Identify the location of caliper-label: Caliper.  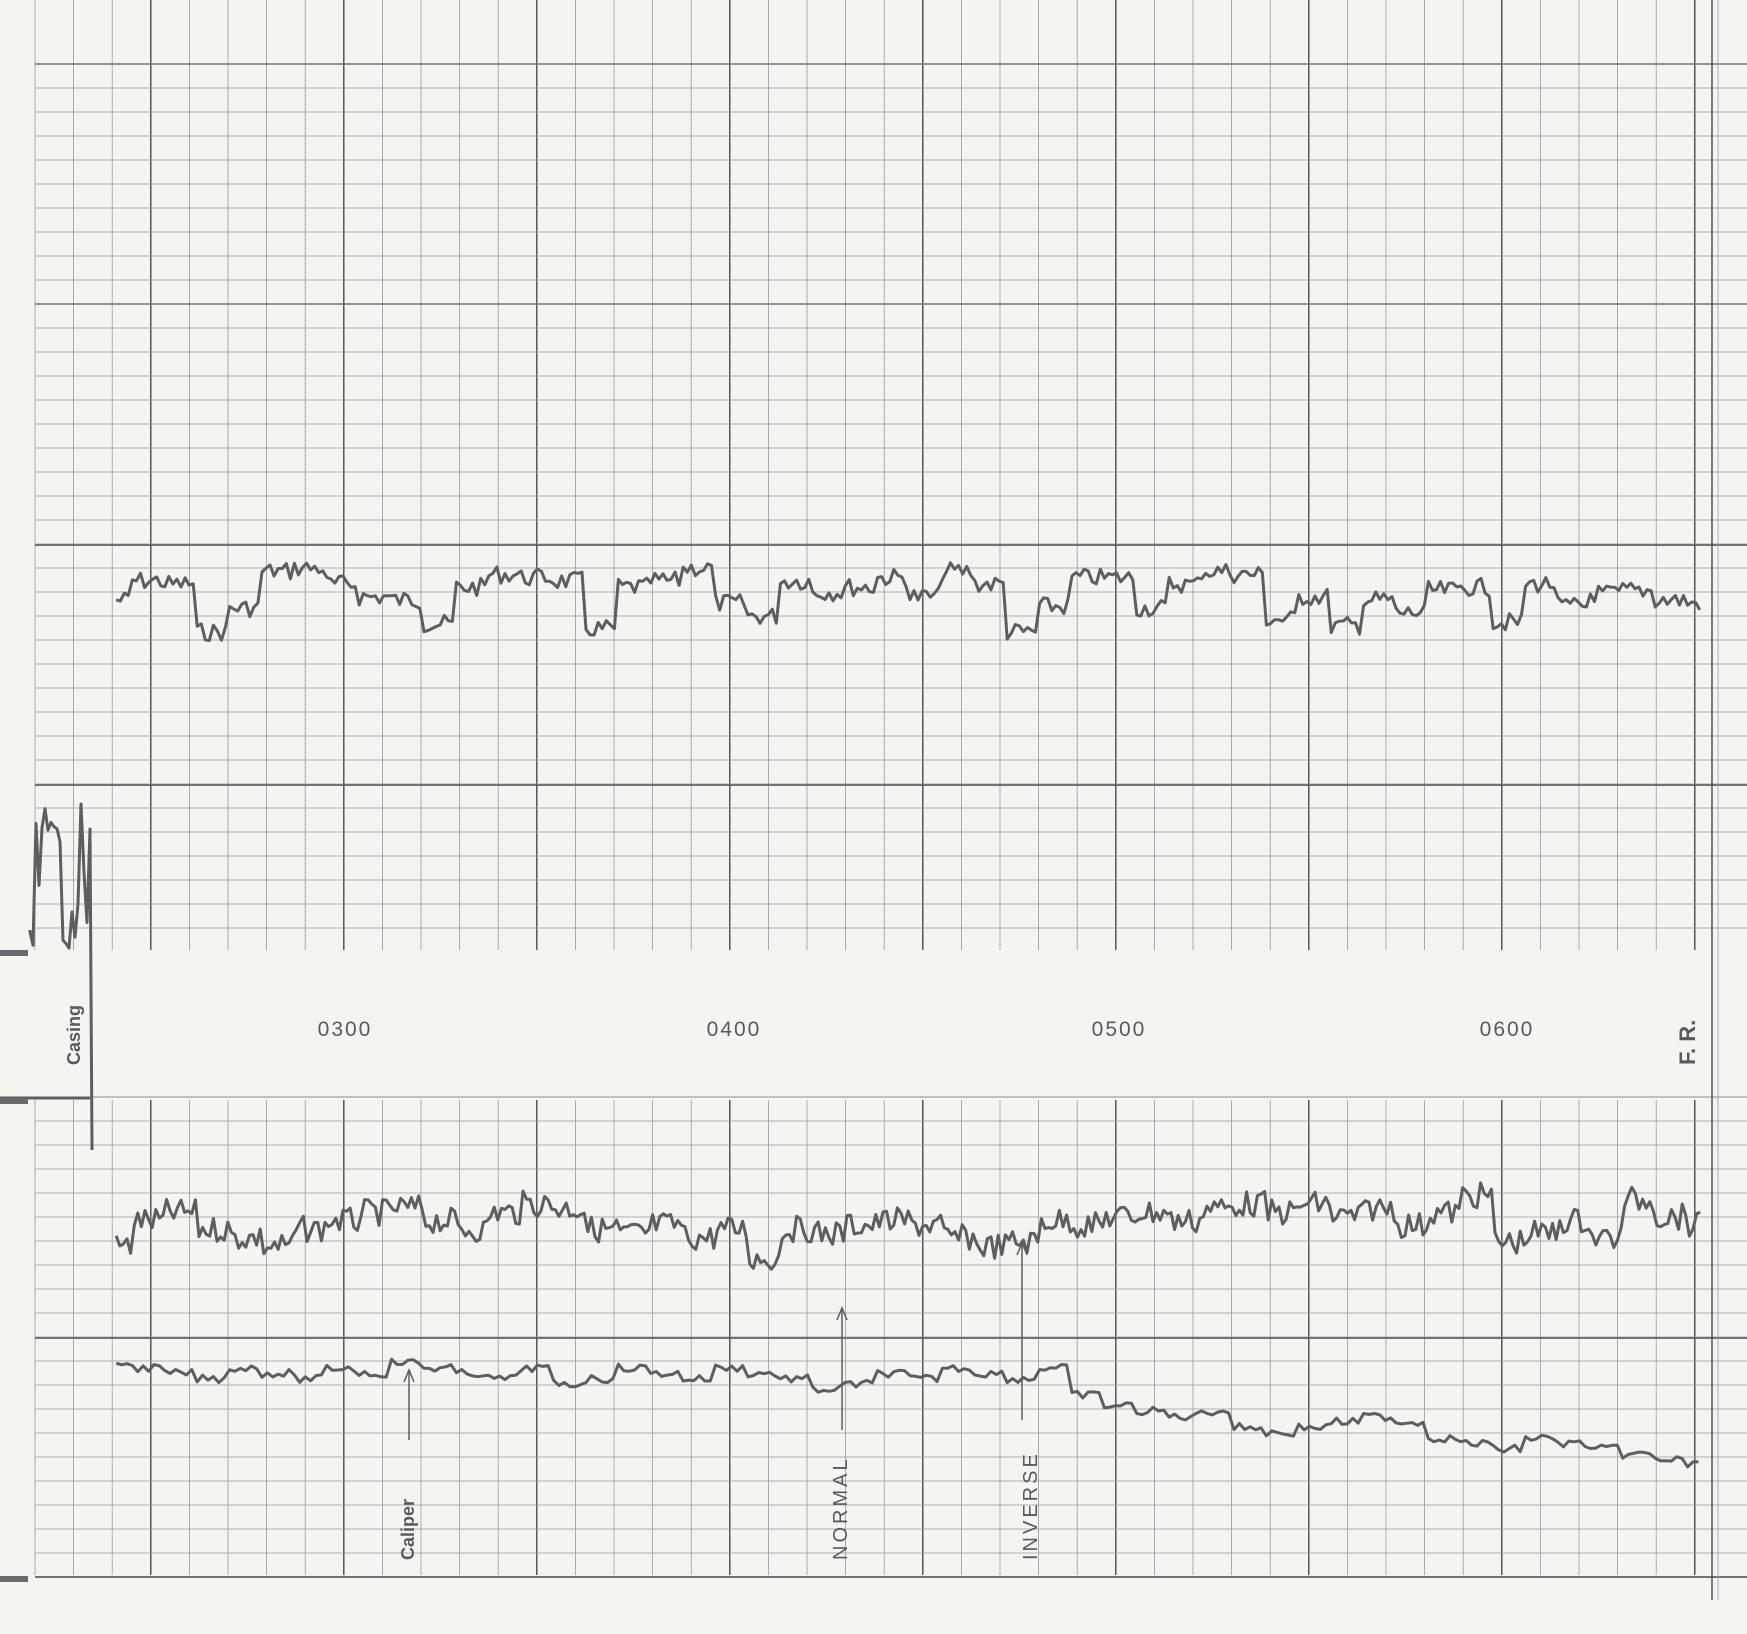
(408, 1529).